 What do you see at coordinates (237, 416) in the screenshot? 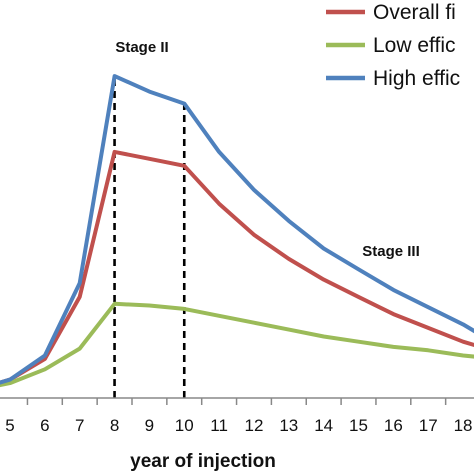
I see `x-axis: 5678910111213141516171819` at bounding box center [237, 416].